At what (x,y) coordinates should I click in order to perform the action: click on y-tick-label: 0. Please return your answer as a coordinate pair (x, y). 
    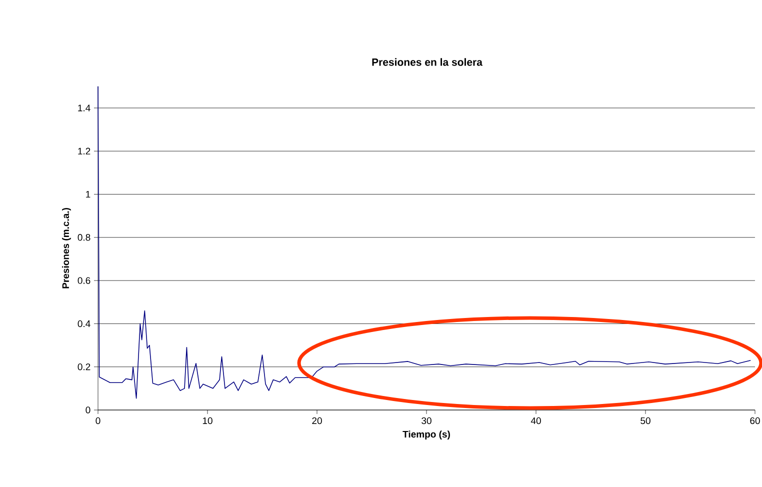
    Looking at the image, I should click on (88, 410).